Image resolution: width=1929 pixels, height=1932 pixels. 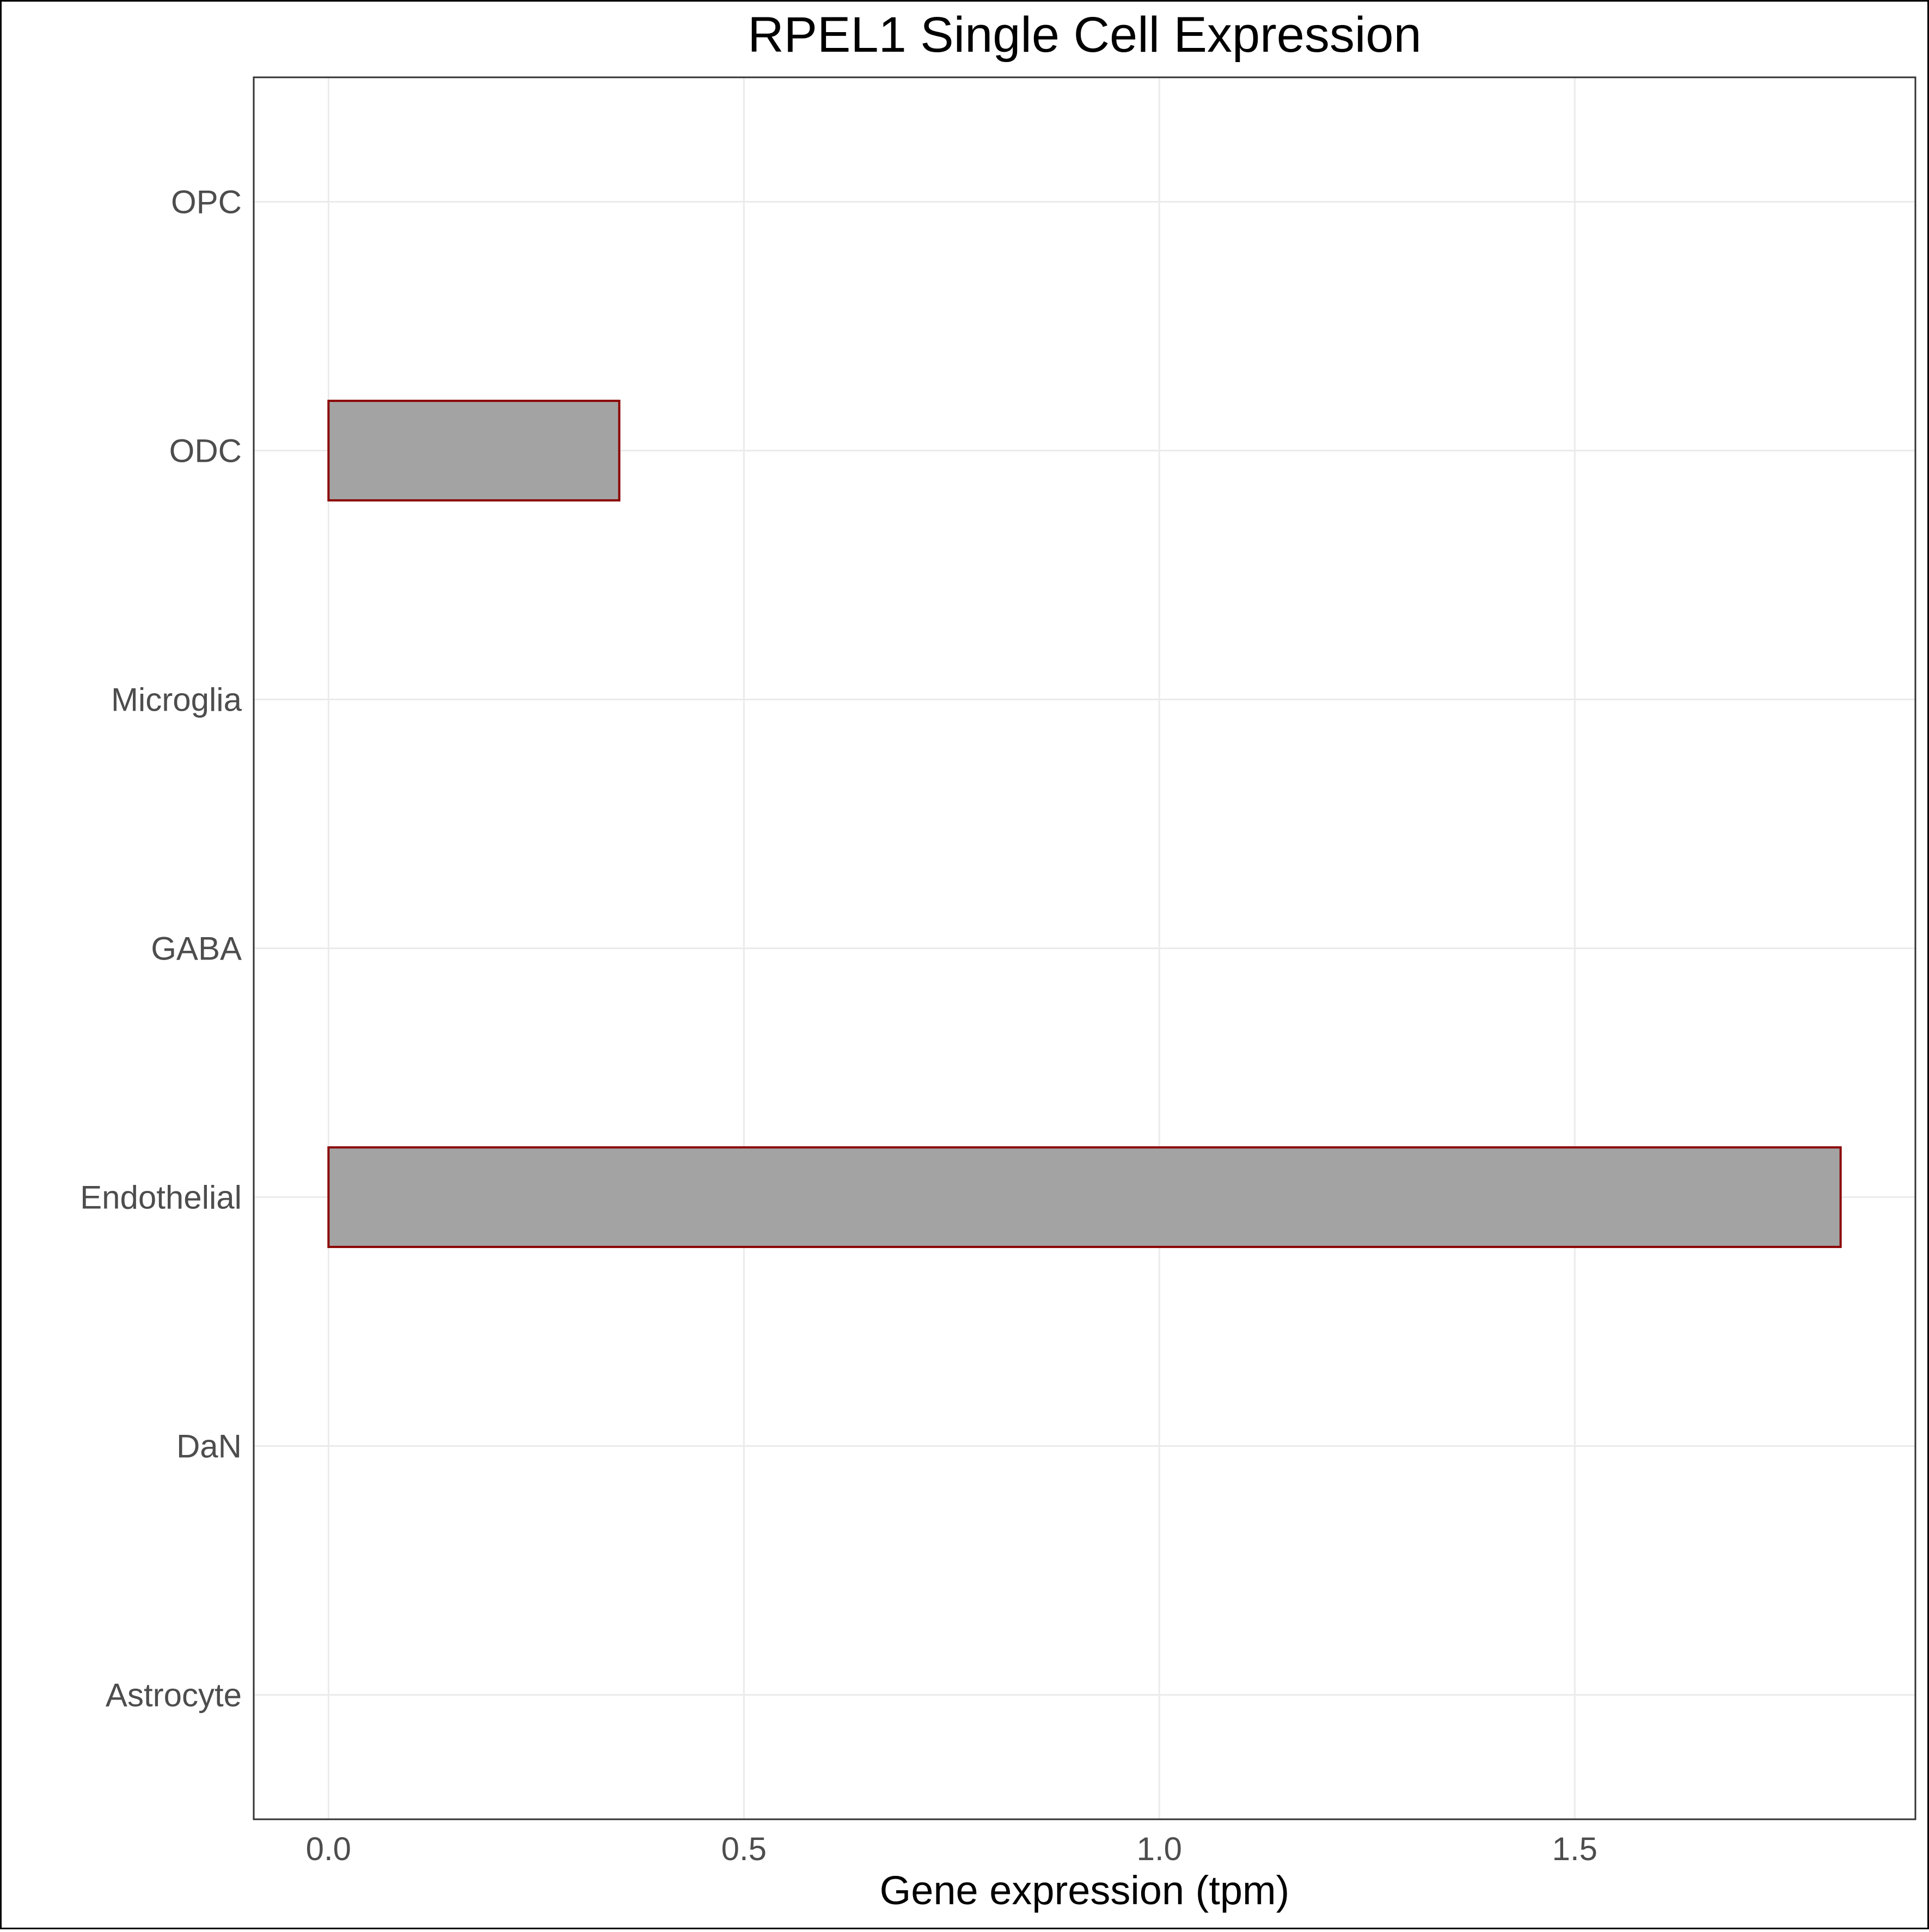 What do you see at coordinates (205, 451) in the screenshot?
I see `y-tick-label: ODC` at bounding box center [205, 451].